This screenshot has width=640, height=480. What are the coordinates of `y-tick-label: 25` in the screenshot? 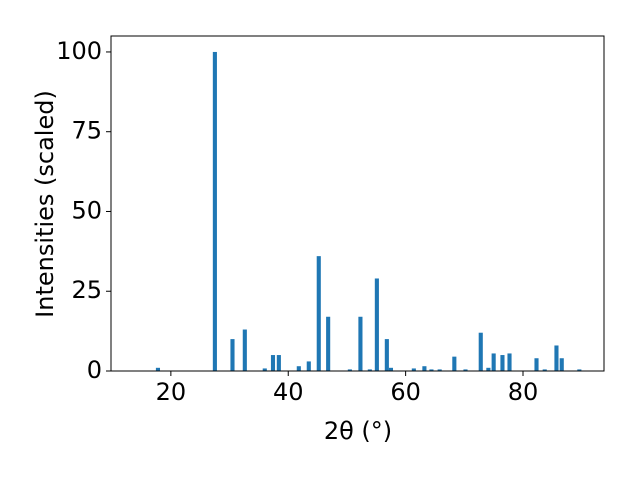 It's located at (86, 290).